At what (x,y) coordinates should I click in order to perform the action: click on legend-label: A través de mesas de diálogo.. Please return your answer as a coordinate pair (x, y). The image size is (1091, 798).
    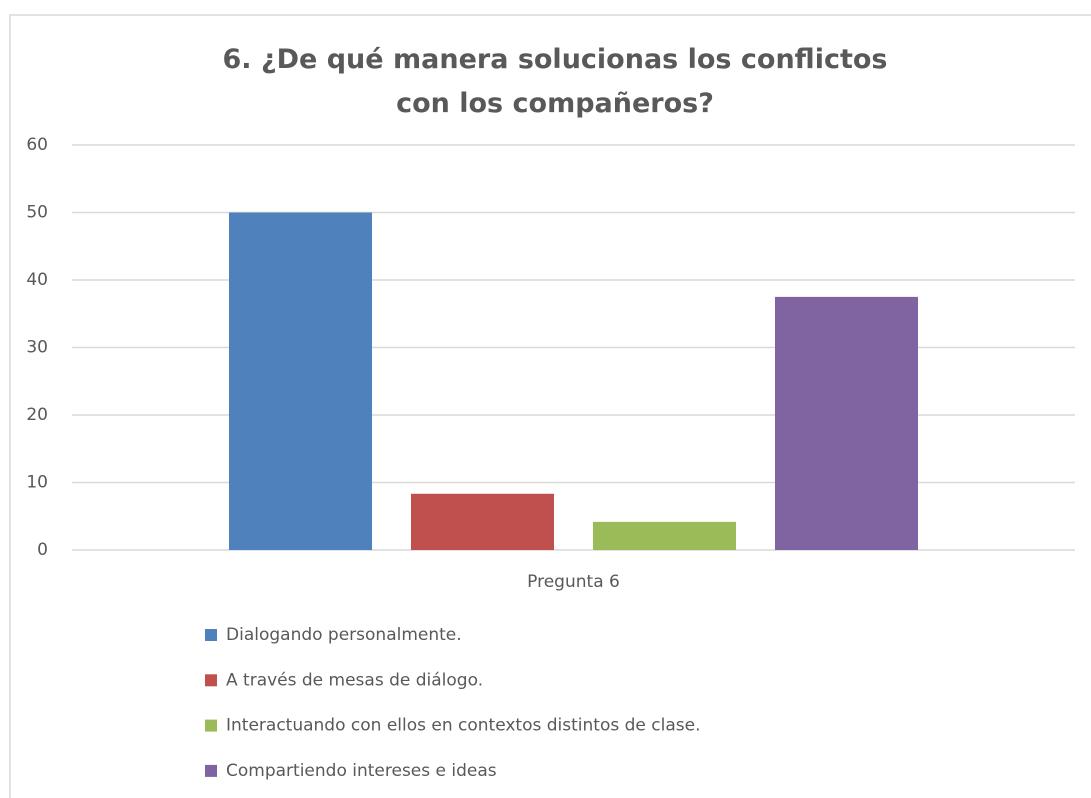
    Looking at the image, I should click on (354, 680).